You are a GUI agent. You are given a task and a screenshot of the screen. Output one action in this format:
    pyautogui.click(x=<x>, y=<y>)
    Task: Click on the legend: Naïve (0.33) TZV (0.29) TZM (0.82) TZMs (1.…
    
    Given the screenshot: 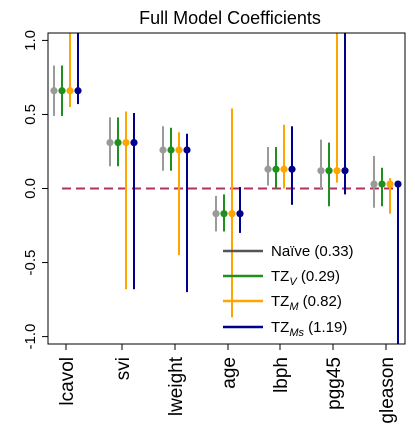 What is the action you would take?
    pyautogui.click(x=288, y=291)
    